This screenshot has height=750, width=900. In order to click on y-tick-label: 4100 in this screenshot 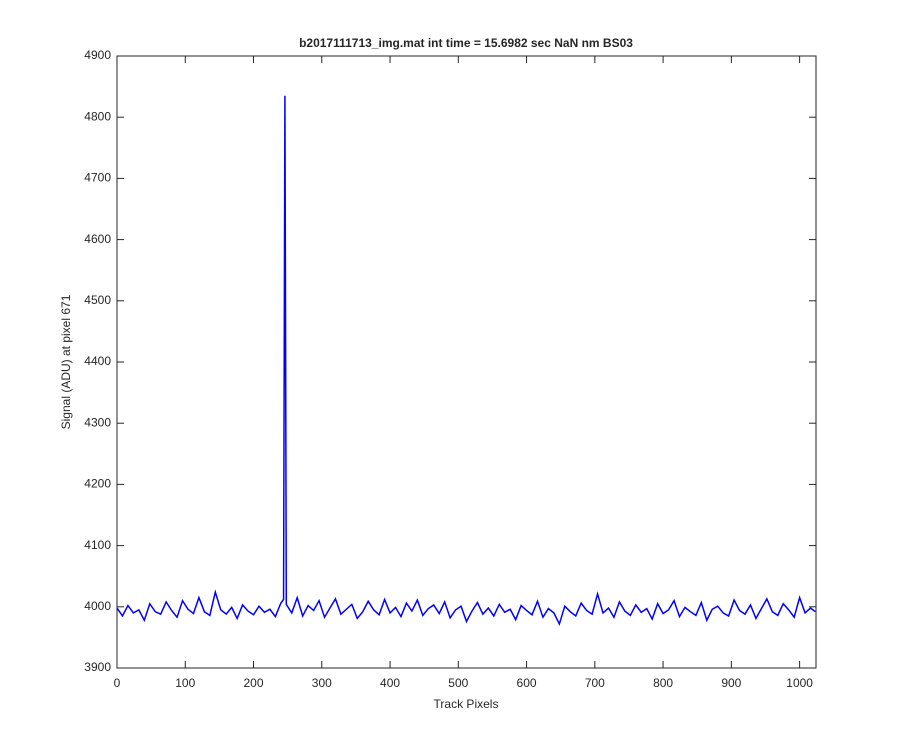, I will do `click(97, 545)`.